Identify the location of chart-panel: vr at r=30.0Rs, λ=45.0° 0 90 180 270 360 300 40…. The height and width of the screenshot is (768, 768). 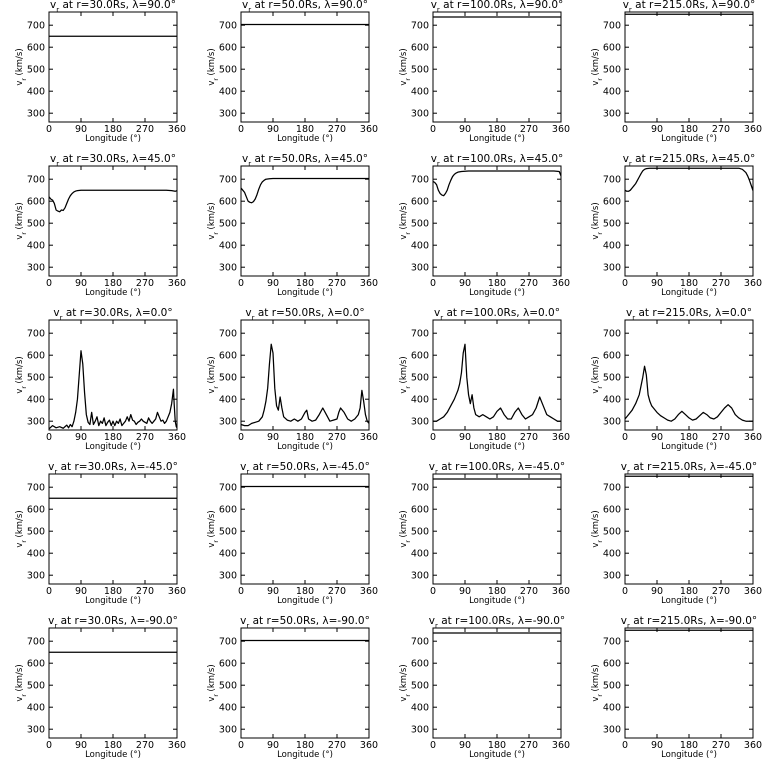
(100, 225).